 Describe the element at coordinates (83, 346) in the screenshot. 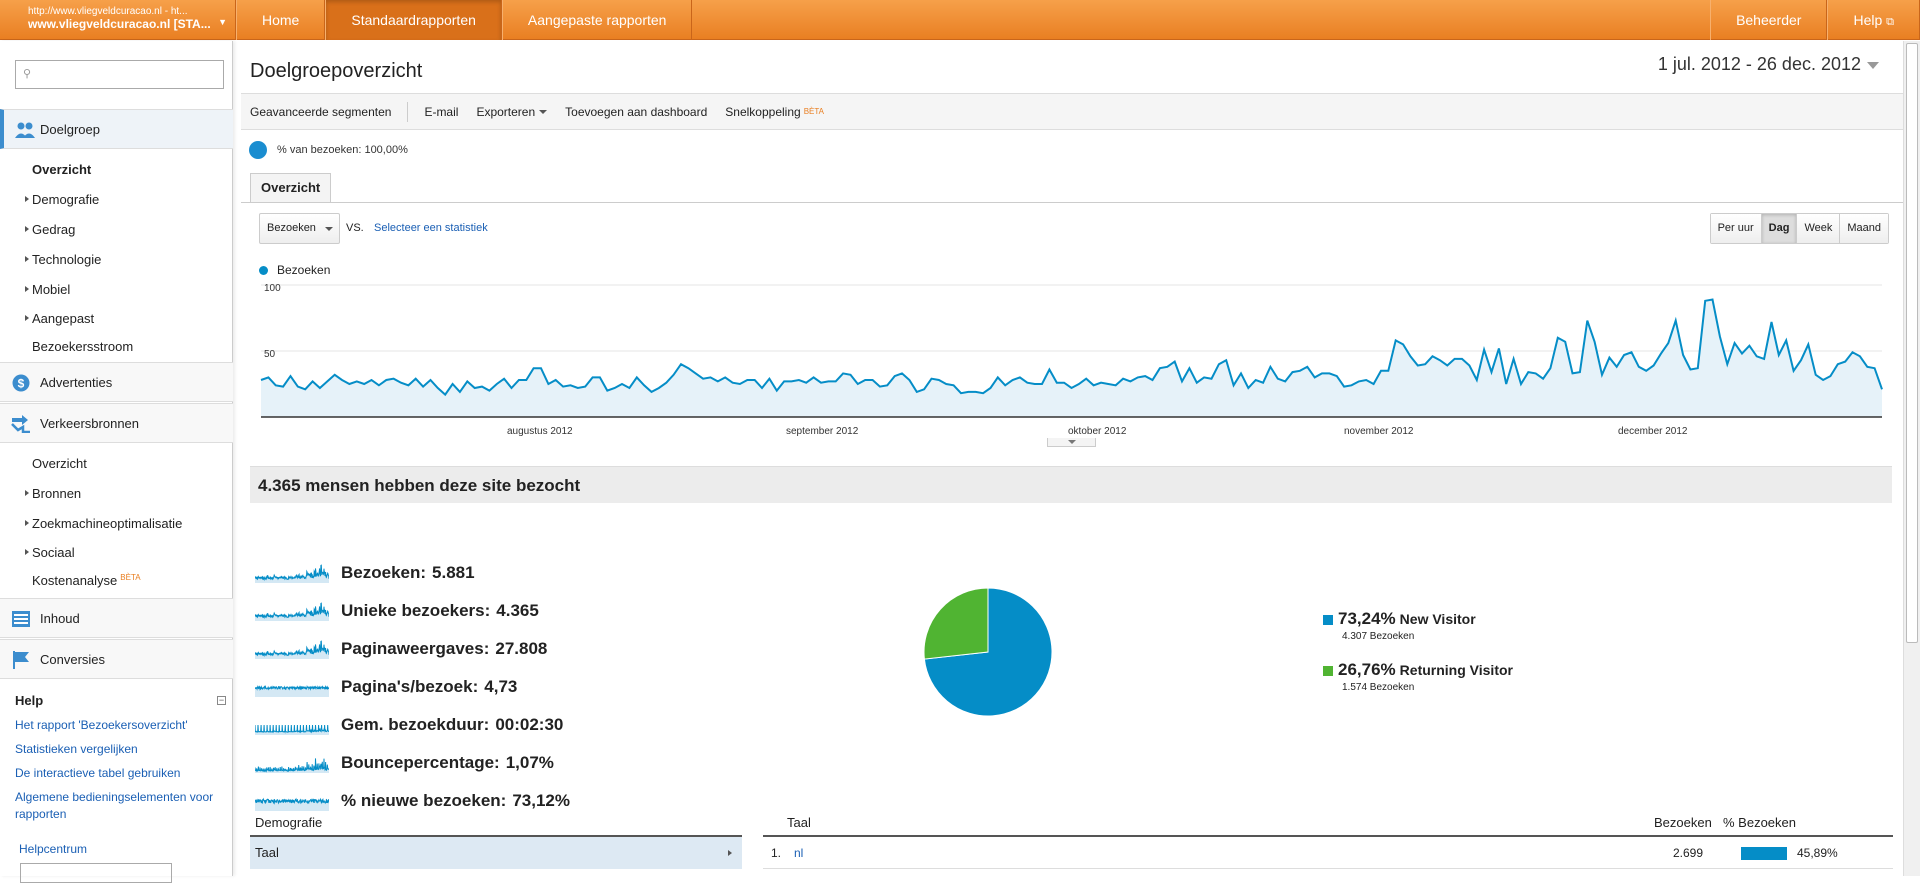

I see `sidebar-item-bezoekersstroom: Bezoekersstroom` at that location.